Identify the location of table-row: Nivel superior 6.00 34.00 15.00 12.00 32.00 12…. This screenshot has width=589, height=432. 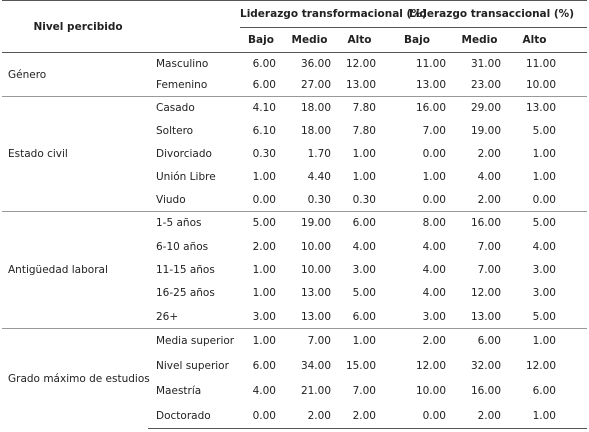
(294, 365).